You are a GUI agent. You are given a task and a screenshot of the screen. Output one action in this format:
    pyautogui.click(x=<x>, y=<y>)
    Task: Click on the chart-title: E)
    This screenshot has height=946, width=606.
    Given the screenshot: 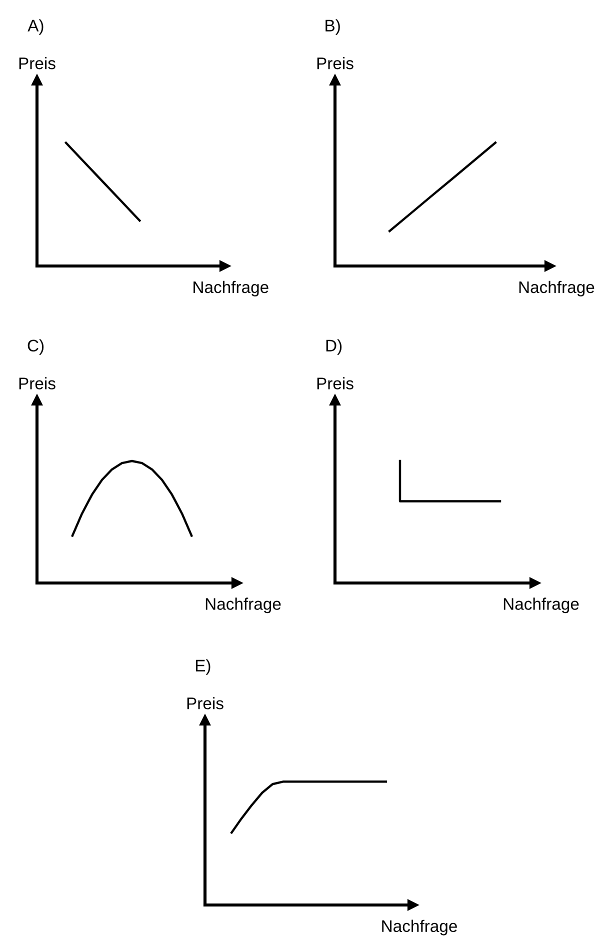 What is the action you would take?
    pyautogui.click(x=203, y=667)
    